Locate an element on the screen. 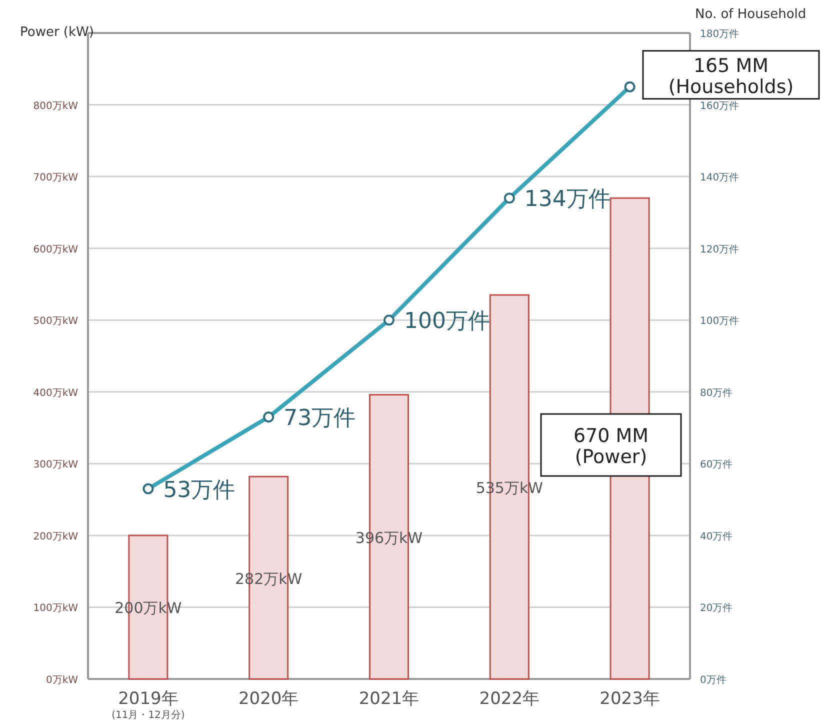 The image size is (823, 728). x-tick-label: 2021年 is located at coordinates (389, 699).